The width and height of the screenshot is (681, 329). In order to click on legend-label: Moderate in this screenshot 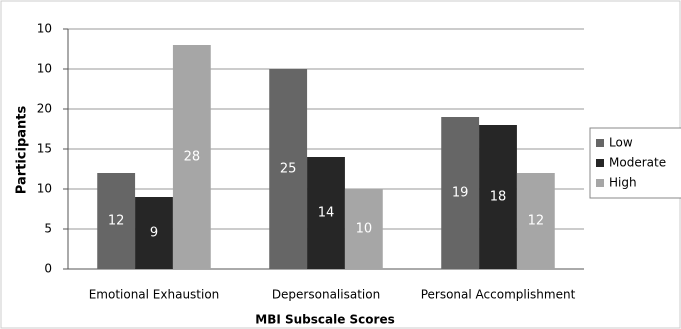, I will do `click(637, 163)`.